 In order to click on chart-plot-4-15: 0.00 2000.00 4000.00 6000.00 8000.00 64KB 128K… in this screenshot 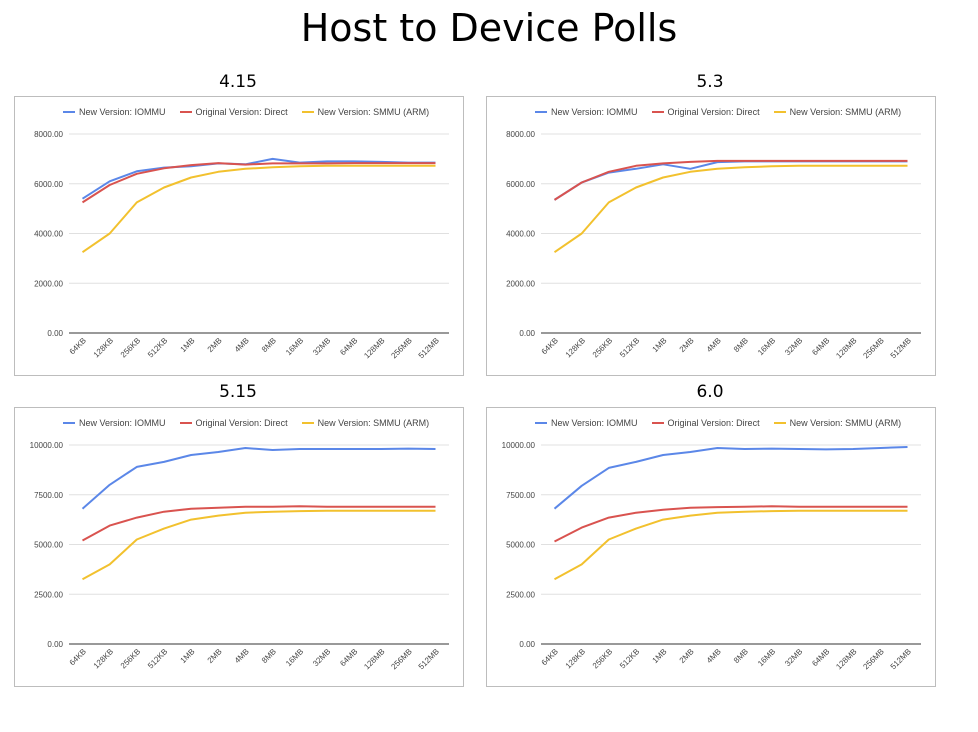, I will do `click(241, 245)`.